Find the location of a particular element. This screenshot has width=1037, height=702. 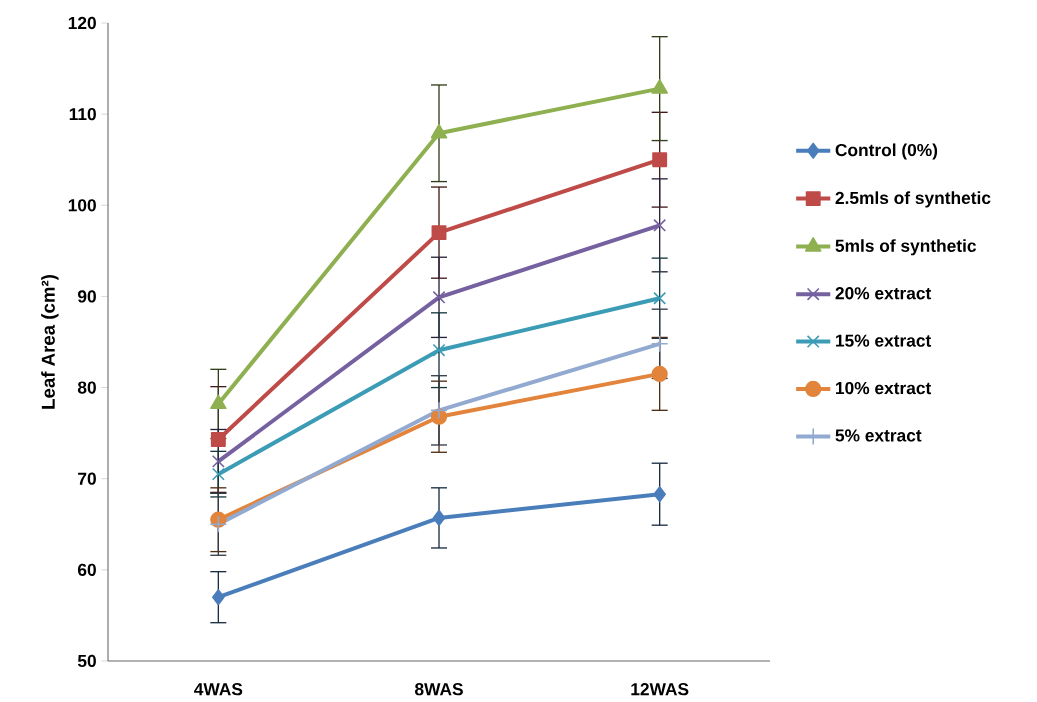

legend-label: 2.5mls of synthetic is located at coordinates (913, 199).